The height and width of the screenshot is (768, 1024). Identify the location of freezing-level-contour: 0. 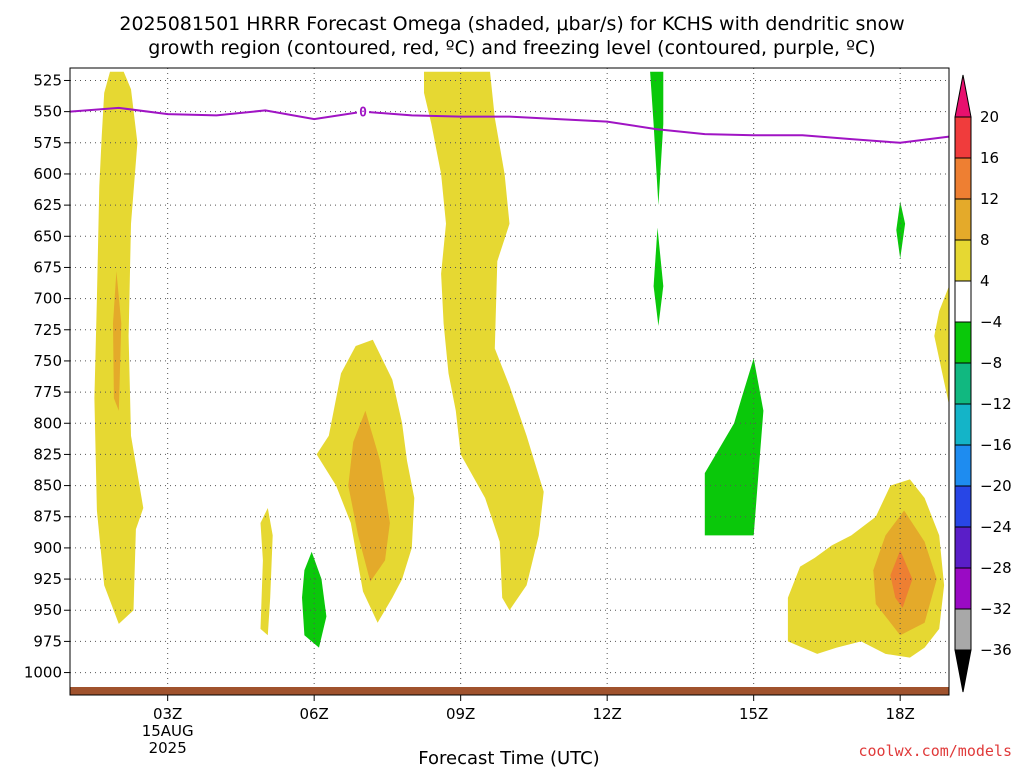
(509, 123).